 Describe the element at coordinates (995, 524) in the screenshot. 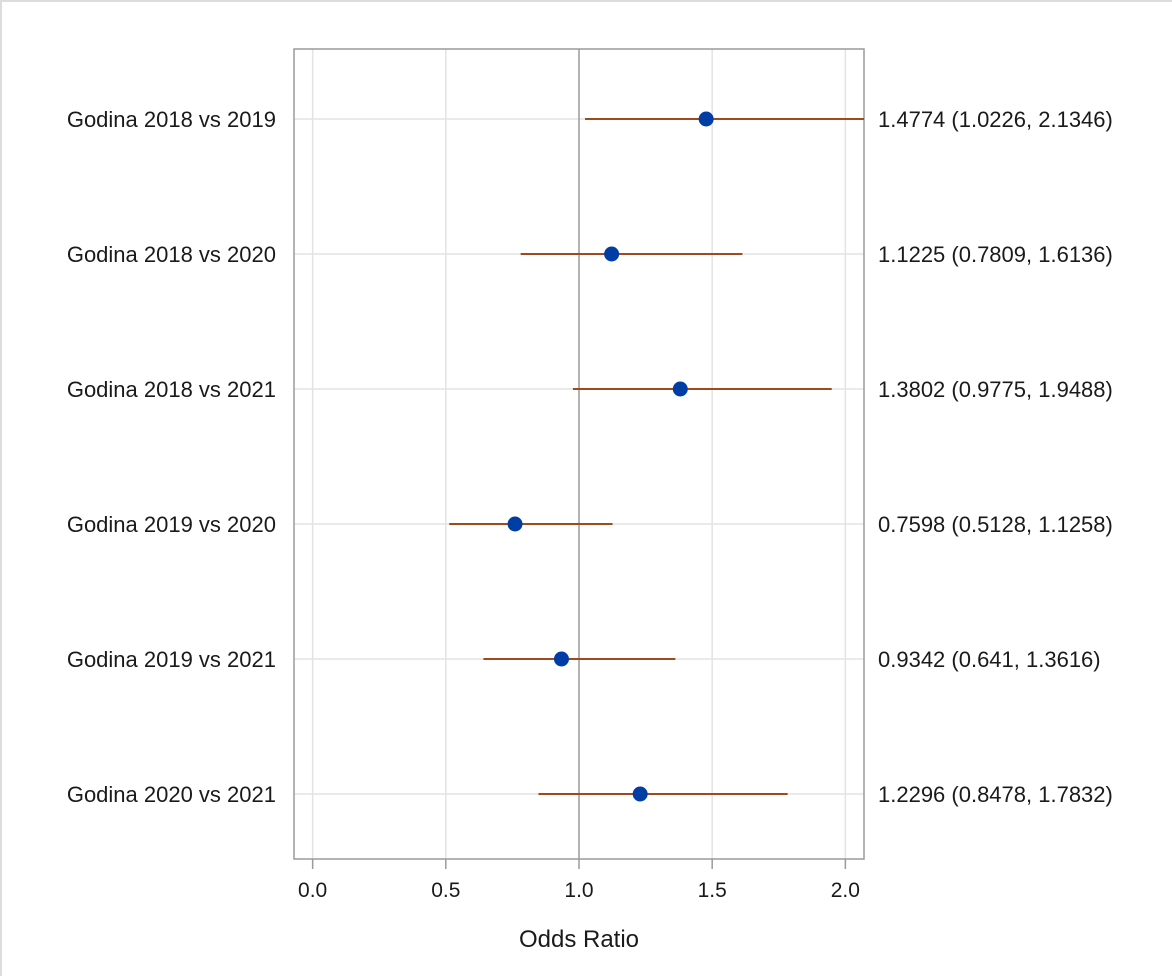

I see `ci-label: 0.7598 (0.5128, 1.1258)` at that location.